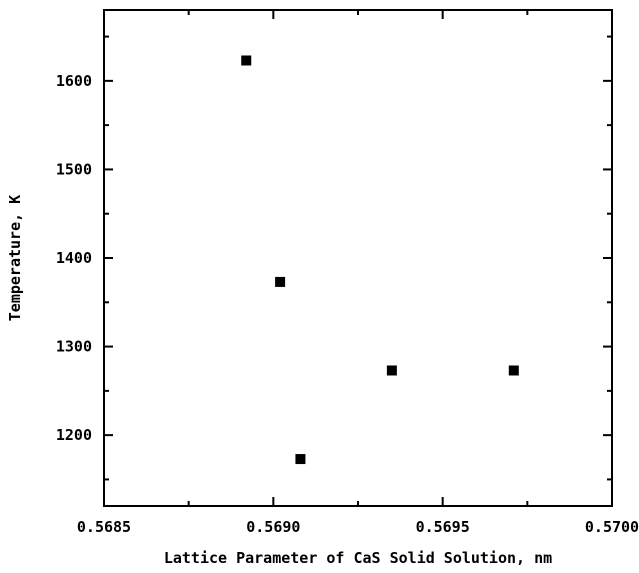 This screenshot has width=639, height=573. I want to click on x-tick-label: 0.5685, so click(104, 527).